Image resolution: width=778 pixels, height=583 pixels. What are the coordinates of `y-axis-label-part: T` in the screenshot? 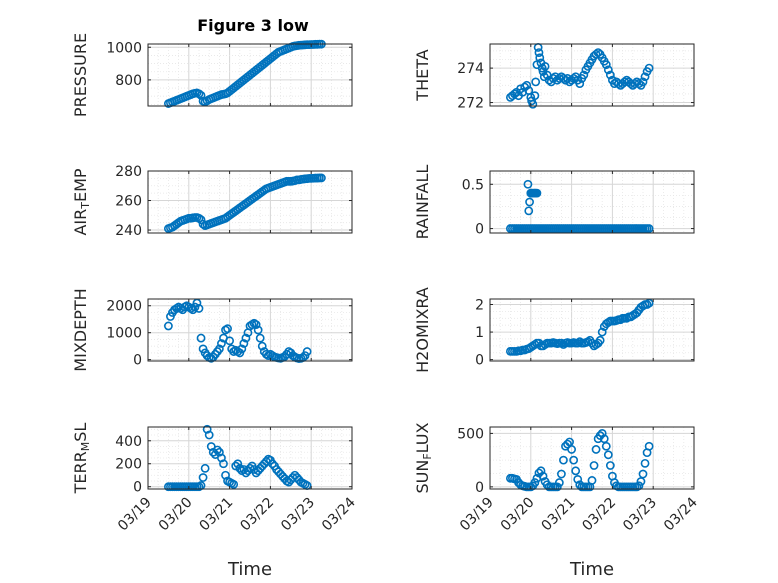 It's located at (85, 206).